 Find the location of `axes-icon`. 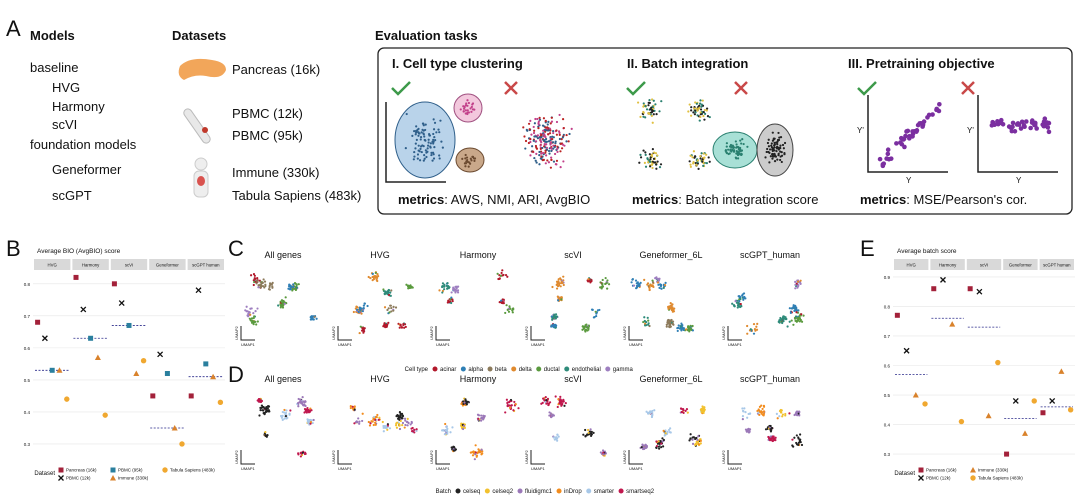

axes-icon is located at coordinates (1017, 134).